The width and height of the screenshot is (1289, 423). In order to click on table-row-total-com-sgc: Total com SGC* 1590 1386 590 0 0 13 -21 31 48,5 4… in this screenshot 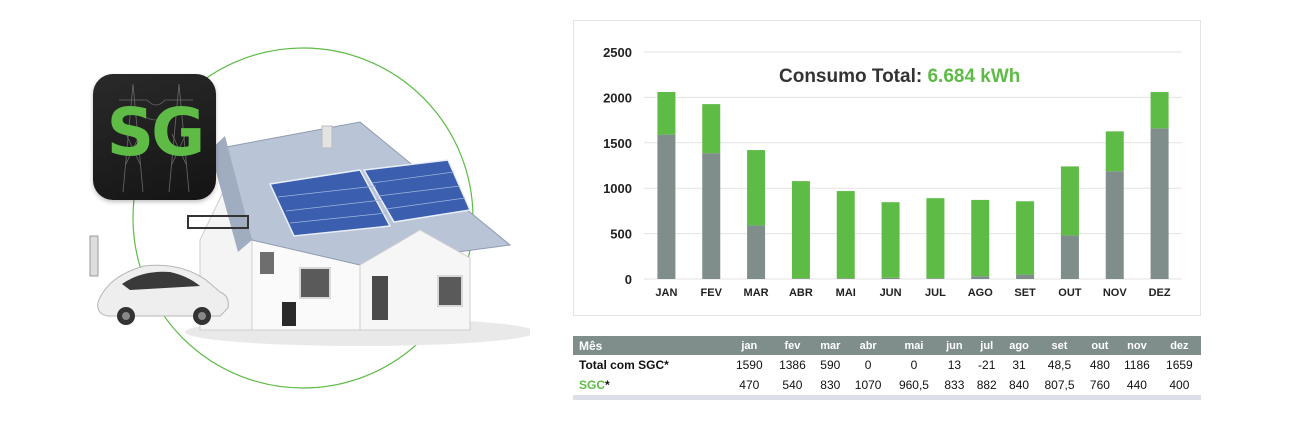, I will do `click(887, 365)`.